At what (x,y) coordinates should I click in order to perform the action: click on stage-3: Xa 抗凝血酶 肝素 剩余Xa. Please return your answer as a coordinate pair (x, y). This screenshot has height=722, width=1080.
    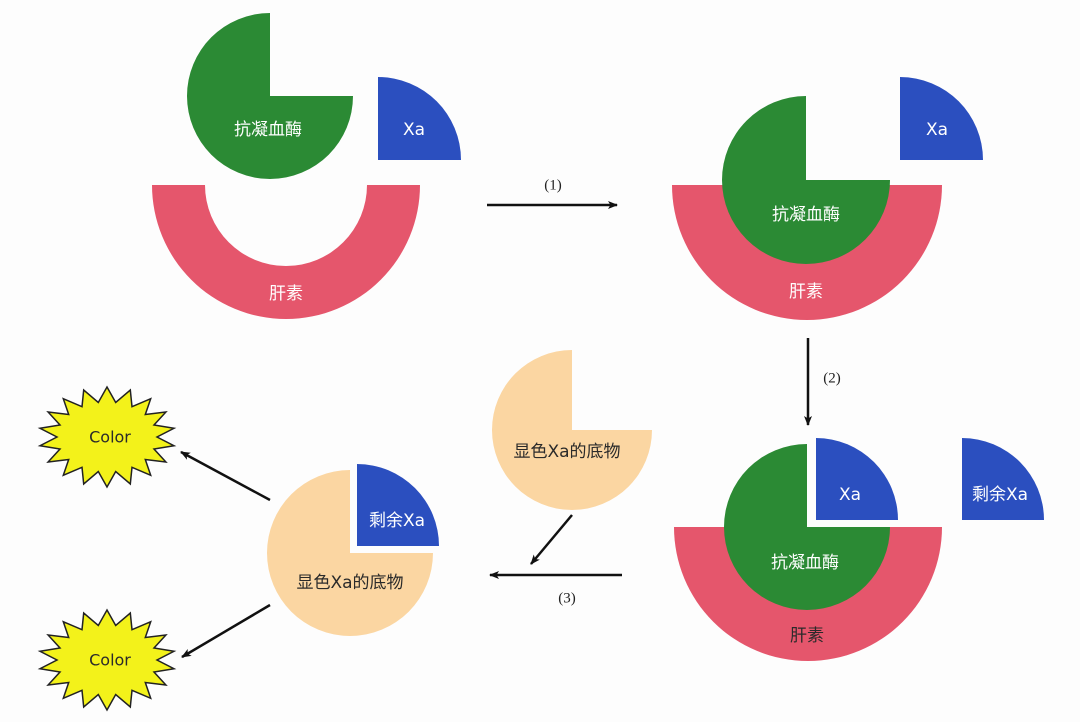
    Looking at the image, I should click on (859, 549).